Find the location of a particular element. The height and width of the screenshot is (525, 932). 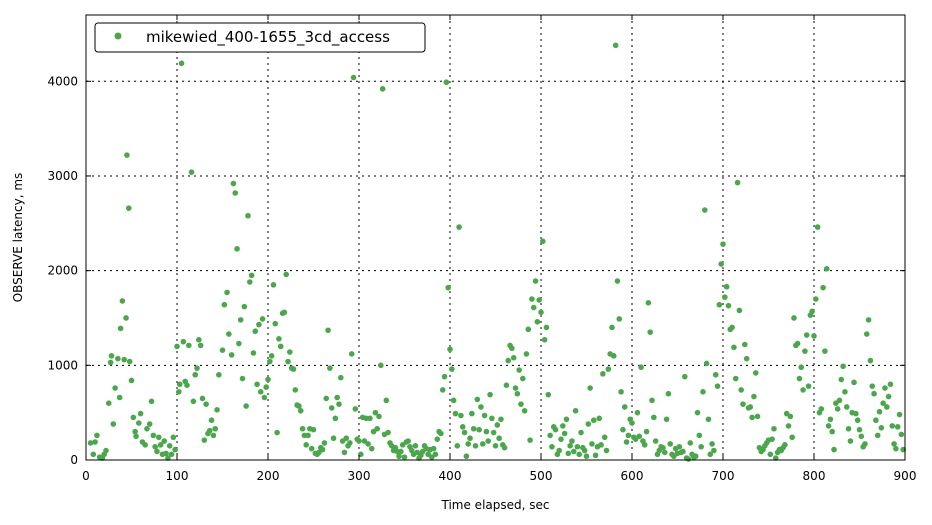

x-tick-label: 700 is located at coordinates (723, 476).